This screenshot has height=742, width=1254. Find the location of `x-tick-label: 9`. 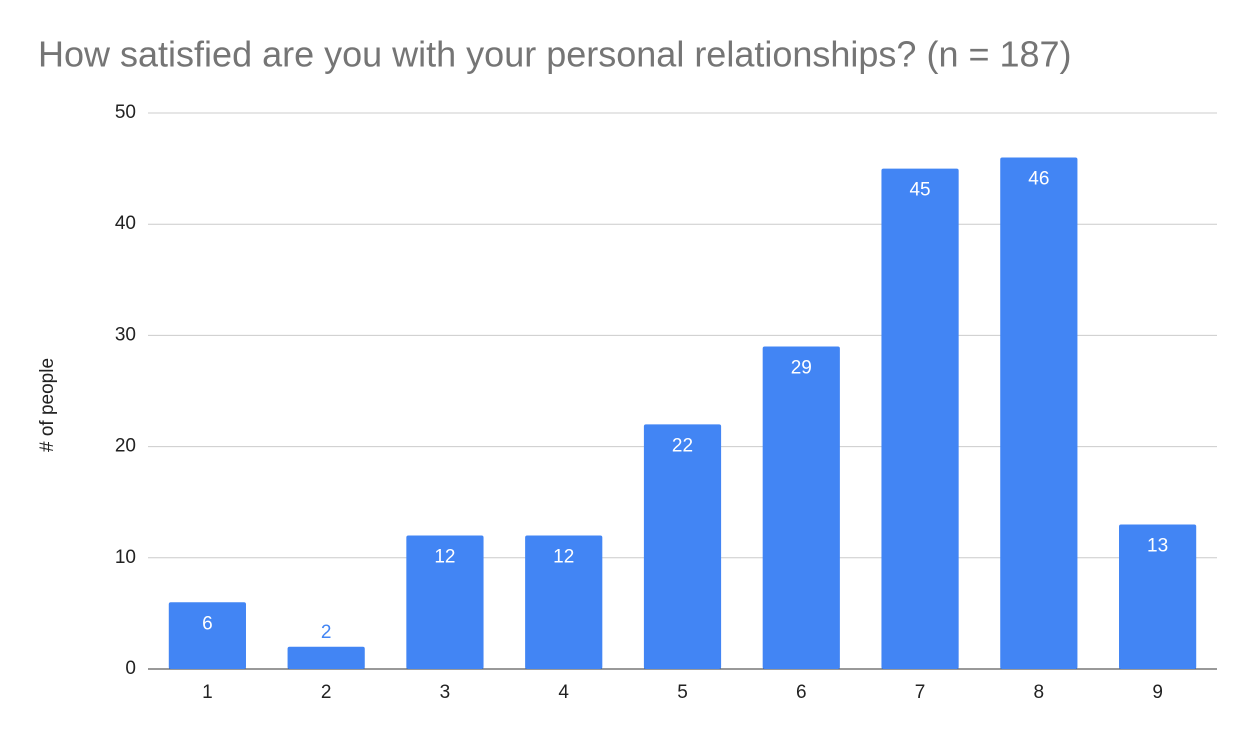

x-tick-label: 9 is located at coordinates (1157, 692).